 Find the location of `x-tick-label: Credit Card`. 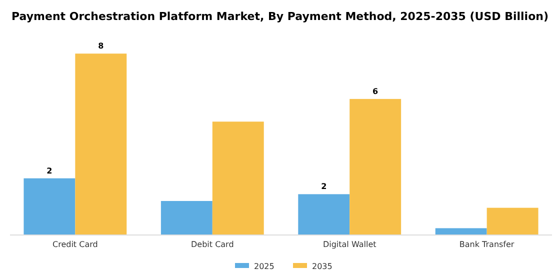

x-tick-label: Credit Card is located at coordinates (75, 244).